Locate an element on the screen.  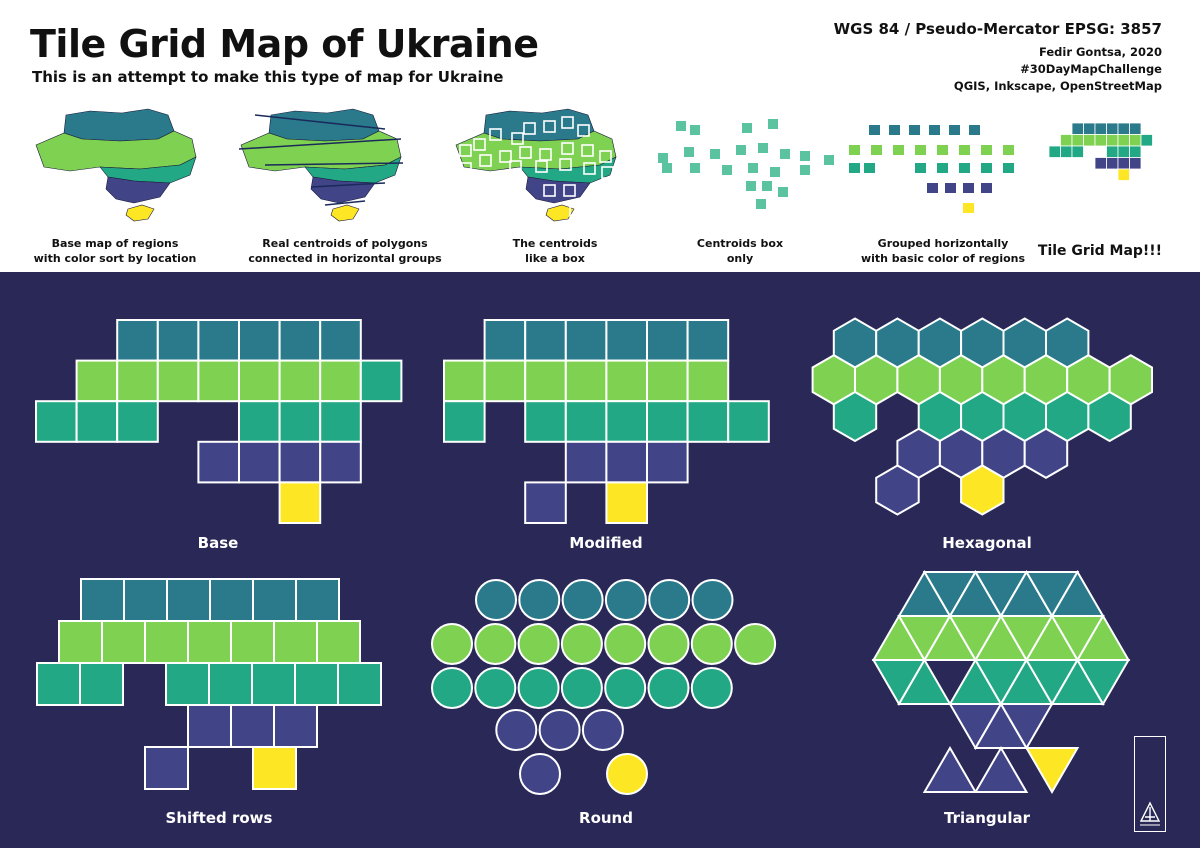
label-triangular: Triangular is located at coordinates (986, 818).